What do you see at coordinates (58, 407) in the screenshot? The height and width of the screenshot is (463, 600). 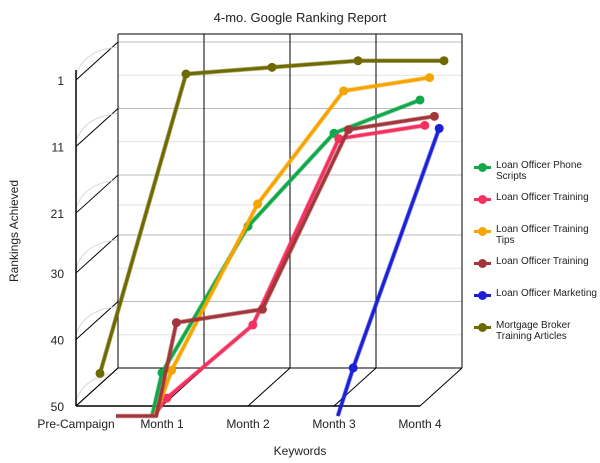 I see `y-tick-label: 50` at bounding box center [58, 407].